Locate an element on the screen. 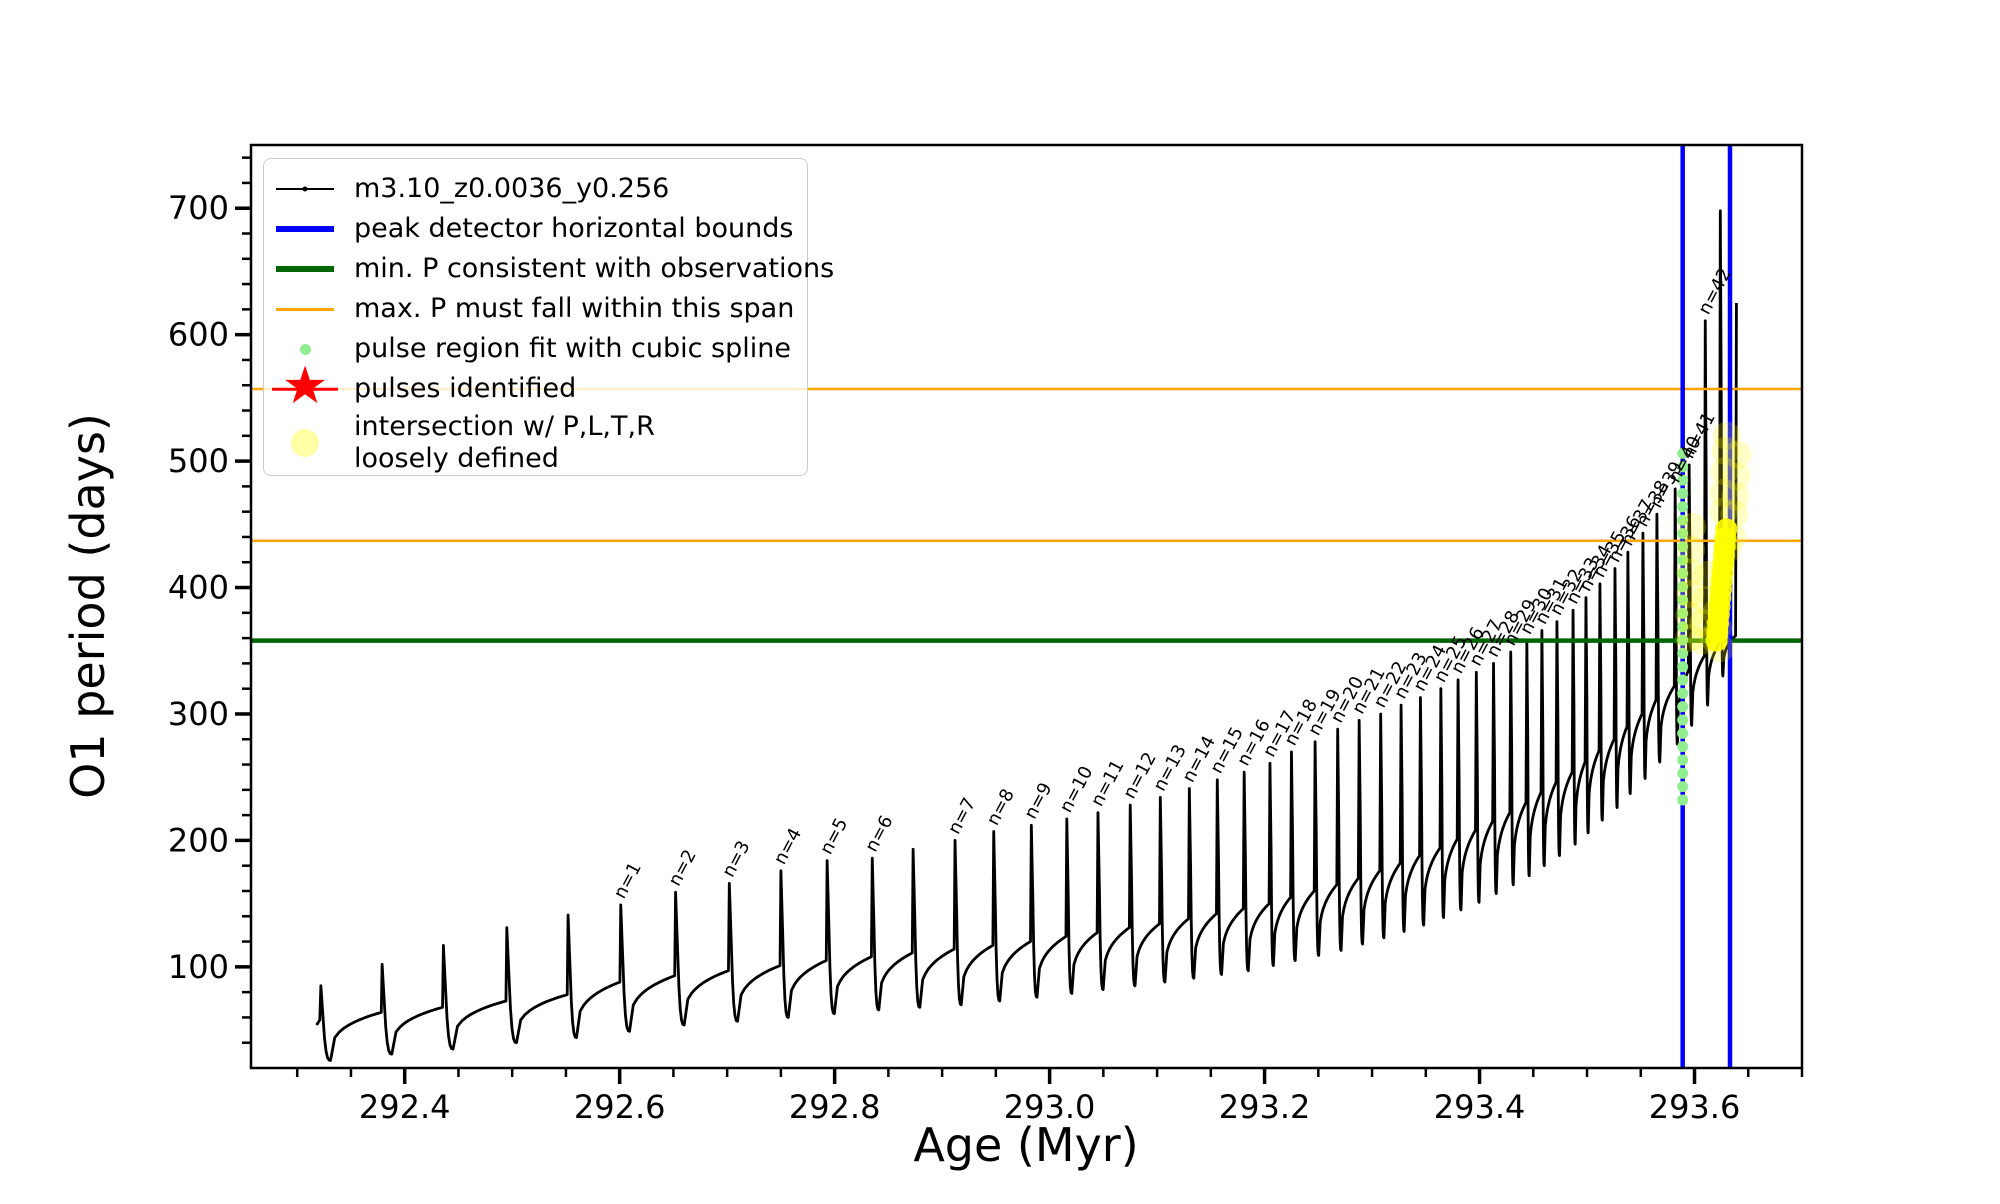  pulse-label: n=6 is located at coordinates (879, 833).